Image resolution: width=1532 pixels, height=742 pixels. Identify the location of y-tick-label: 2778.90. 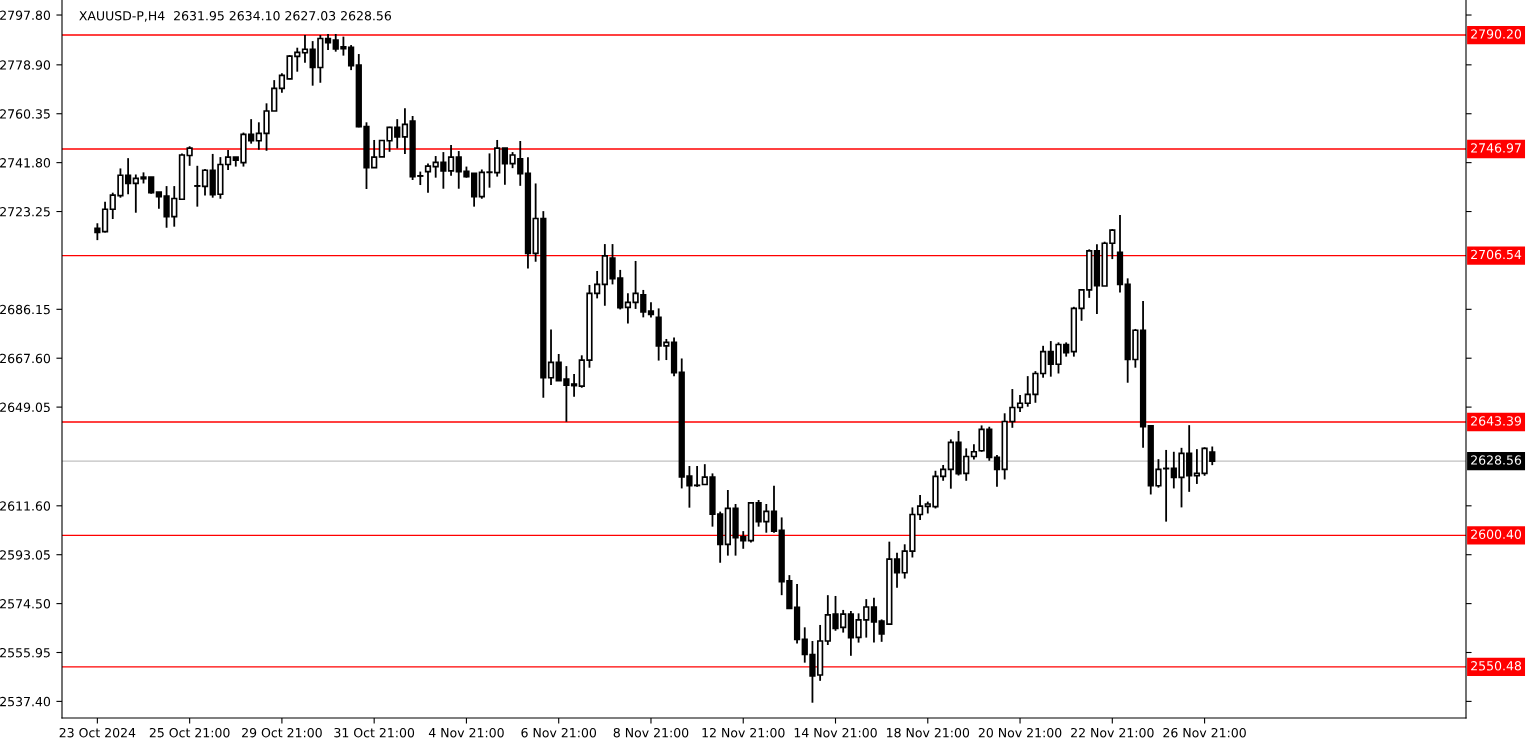
(25, 65).